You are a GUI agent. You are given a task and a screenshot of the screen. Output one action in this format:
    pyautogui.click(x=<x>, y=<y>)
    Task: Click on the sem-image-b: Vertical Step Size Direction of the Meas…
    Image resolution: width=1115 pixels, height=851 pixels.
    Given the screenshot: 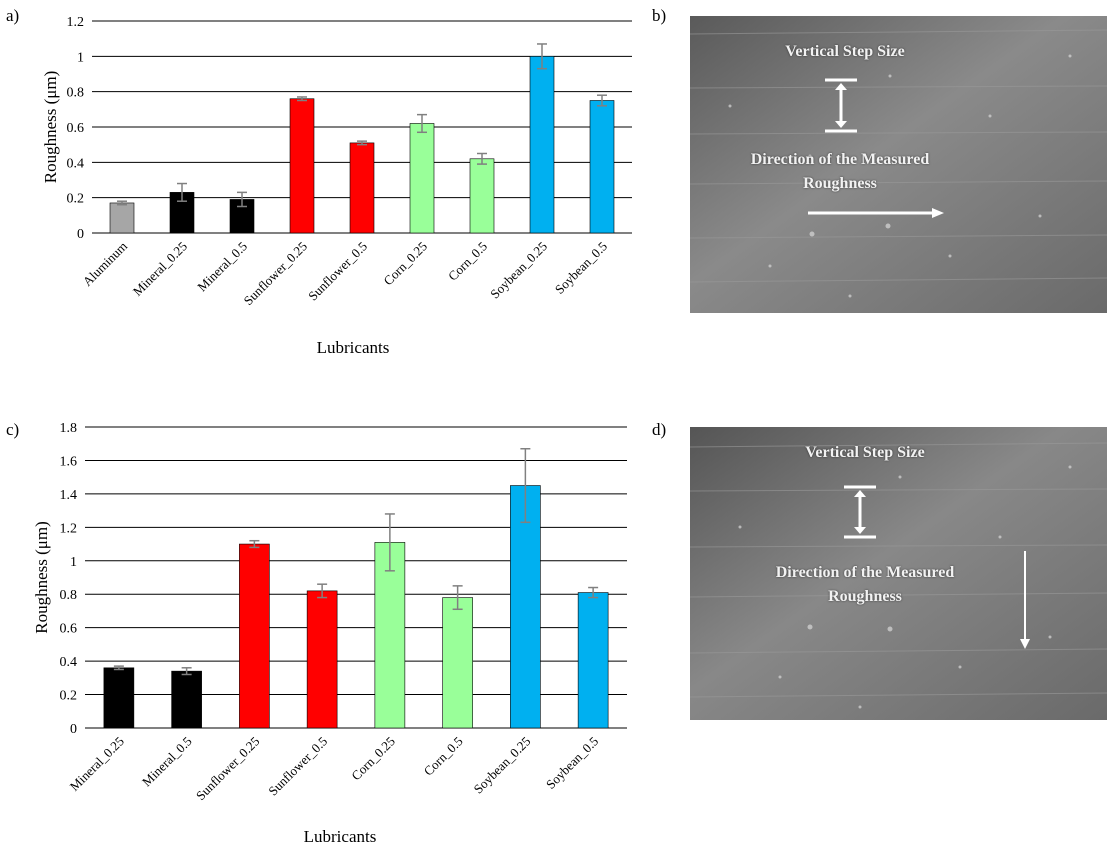 What is the action you would take?
    pyautogui.click(x=898, y=164)
    